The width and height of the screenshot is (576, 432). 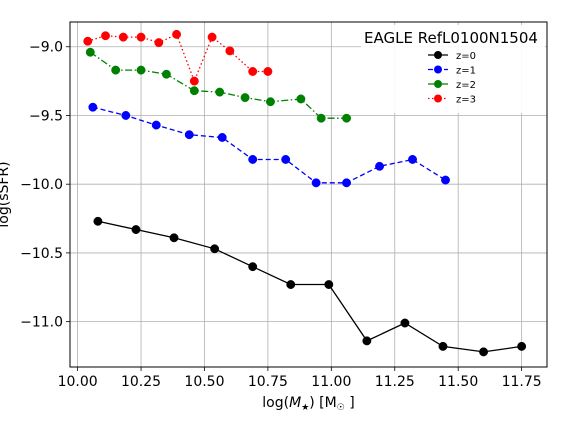 I want to click on y-tick-label: −9.5, so click(x=46, y=116).